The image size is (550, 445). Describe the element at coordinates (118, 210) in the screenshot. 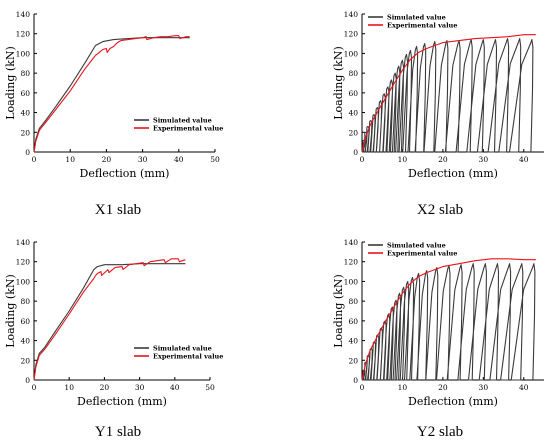

I see `caption-x1: X1 slab` at that location.